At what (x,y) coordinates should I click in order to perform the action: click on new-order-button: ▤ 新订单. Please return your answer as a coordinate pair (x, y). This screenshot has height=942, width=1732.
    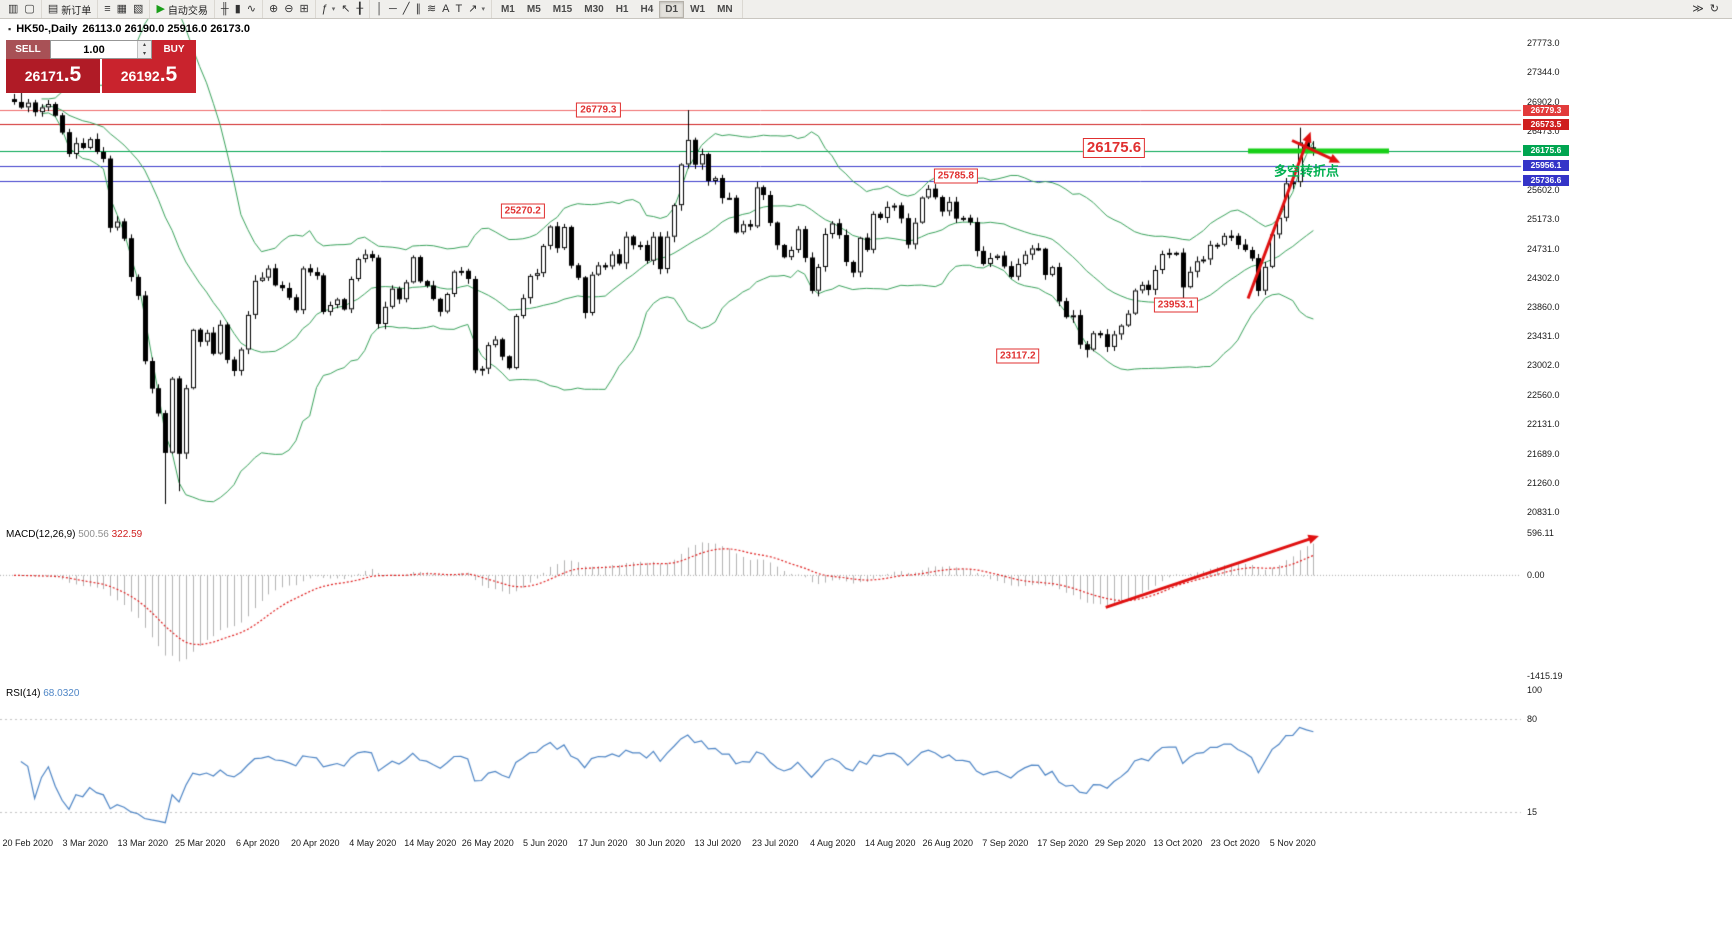
    Looking at the image, I should click on (69, 9).